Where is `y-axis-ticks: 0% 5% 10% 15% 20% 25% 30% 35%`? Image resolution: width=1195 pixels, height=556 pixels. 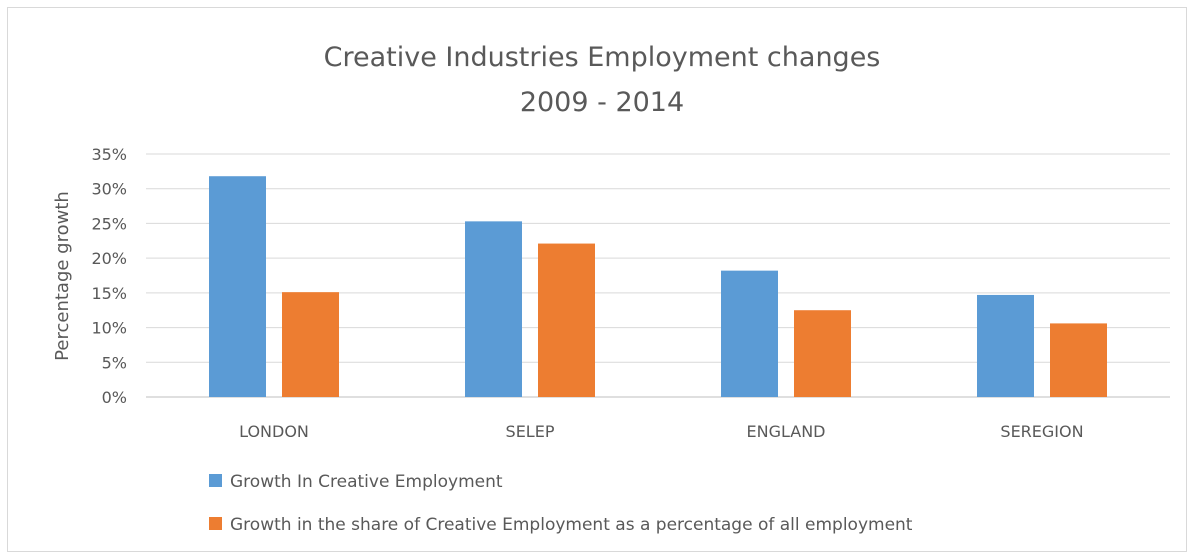 y-axis-ticks: 0% 5% 10% 15% 20% 25% 30% 35% is located at coordinates (109, 276).